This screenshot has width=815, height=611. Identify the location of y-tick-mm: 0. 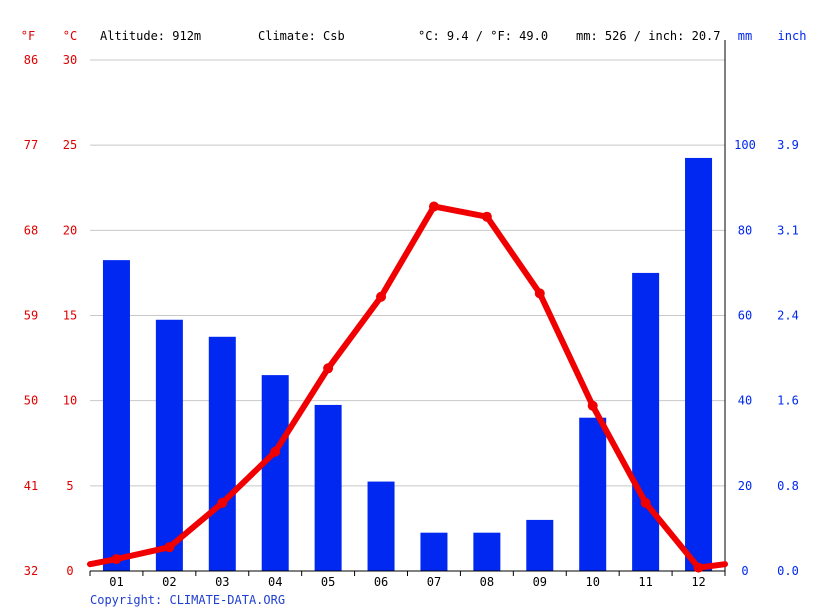
(744, 571).